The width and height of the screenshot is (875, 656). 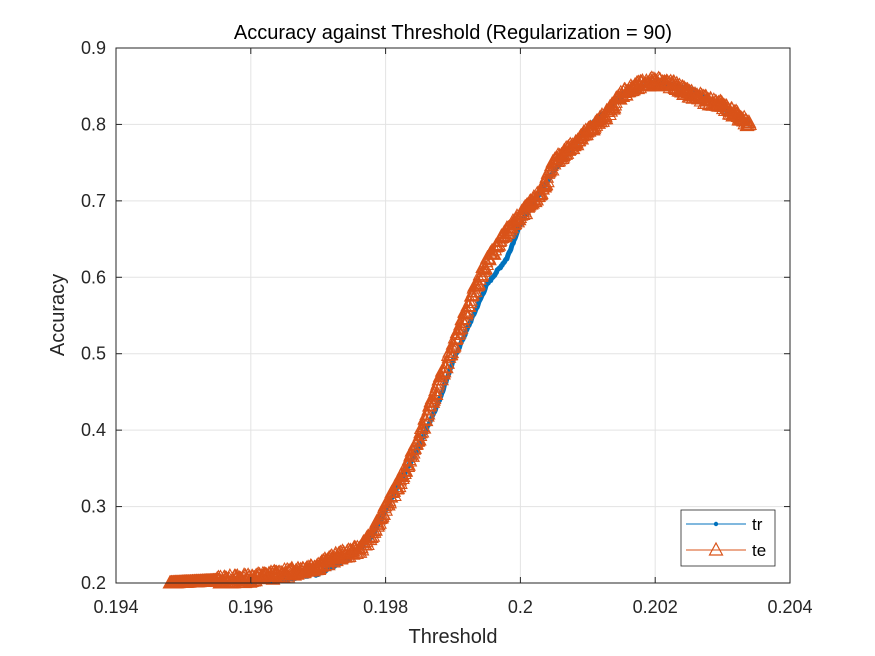 I want to click on x-tick-label: 0.198, so click(x=385, y=607).